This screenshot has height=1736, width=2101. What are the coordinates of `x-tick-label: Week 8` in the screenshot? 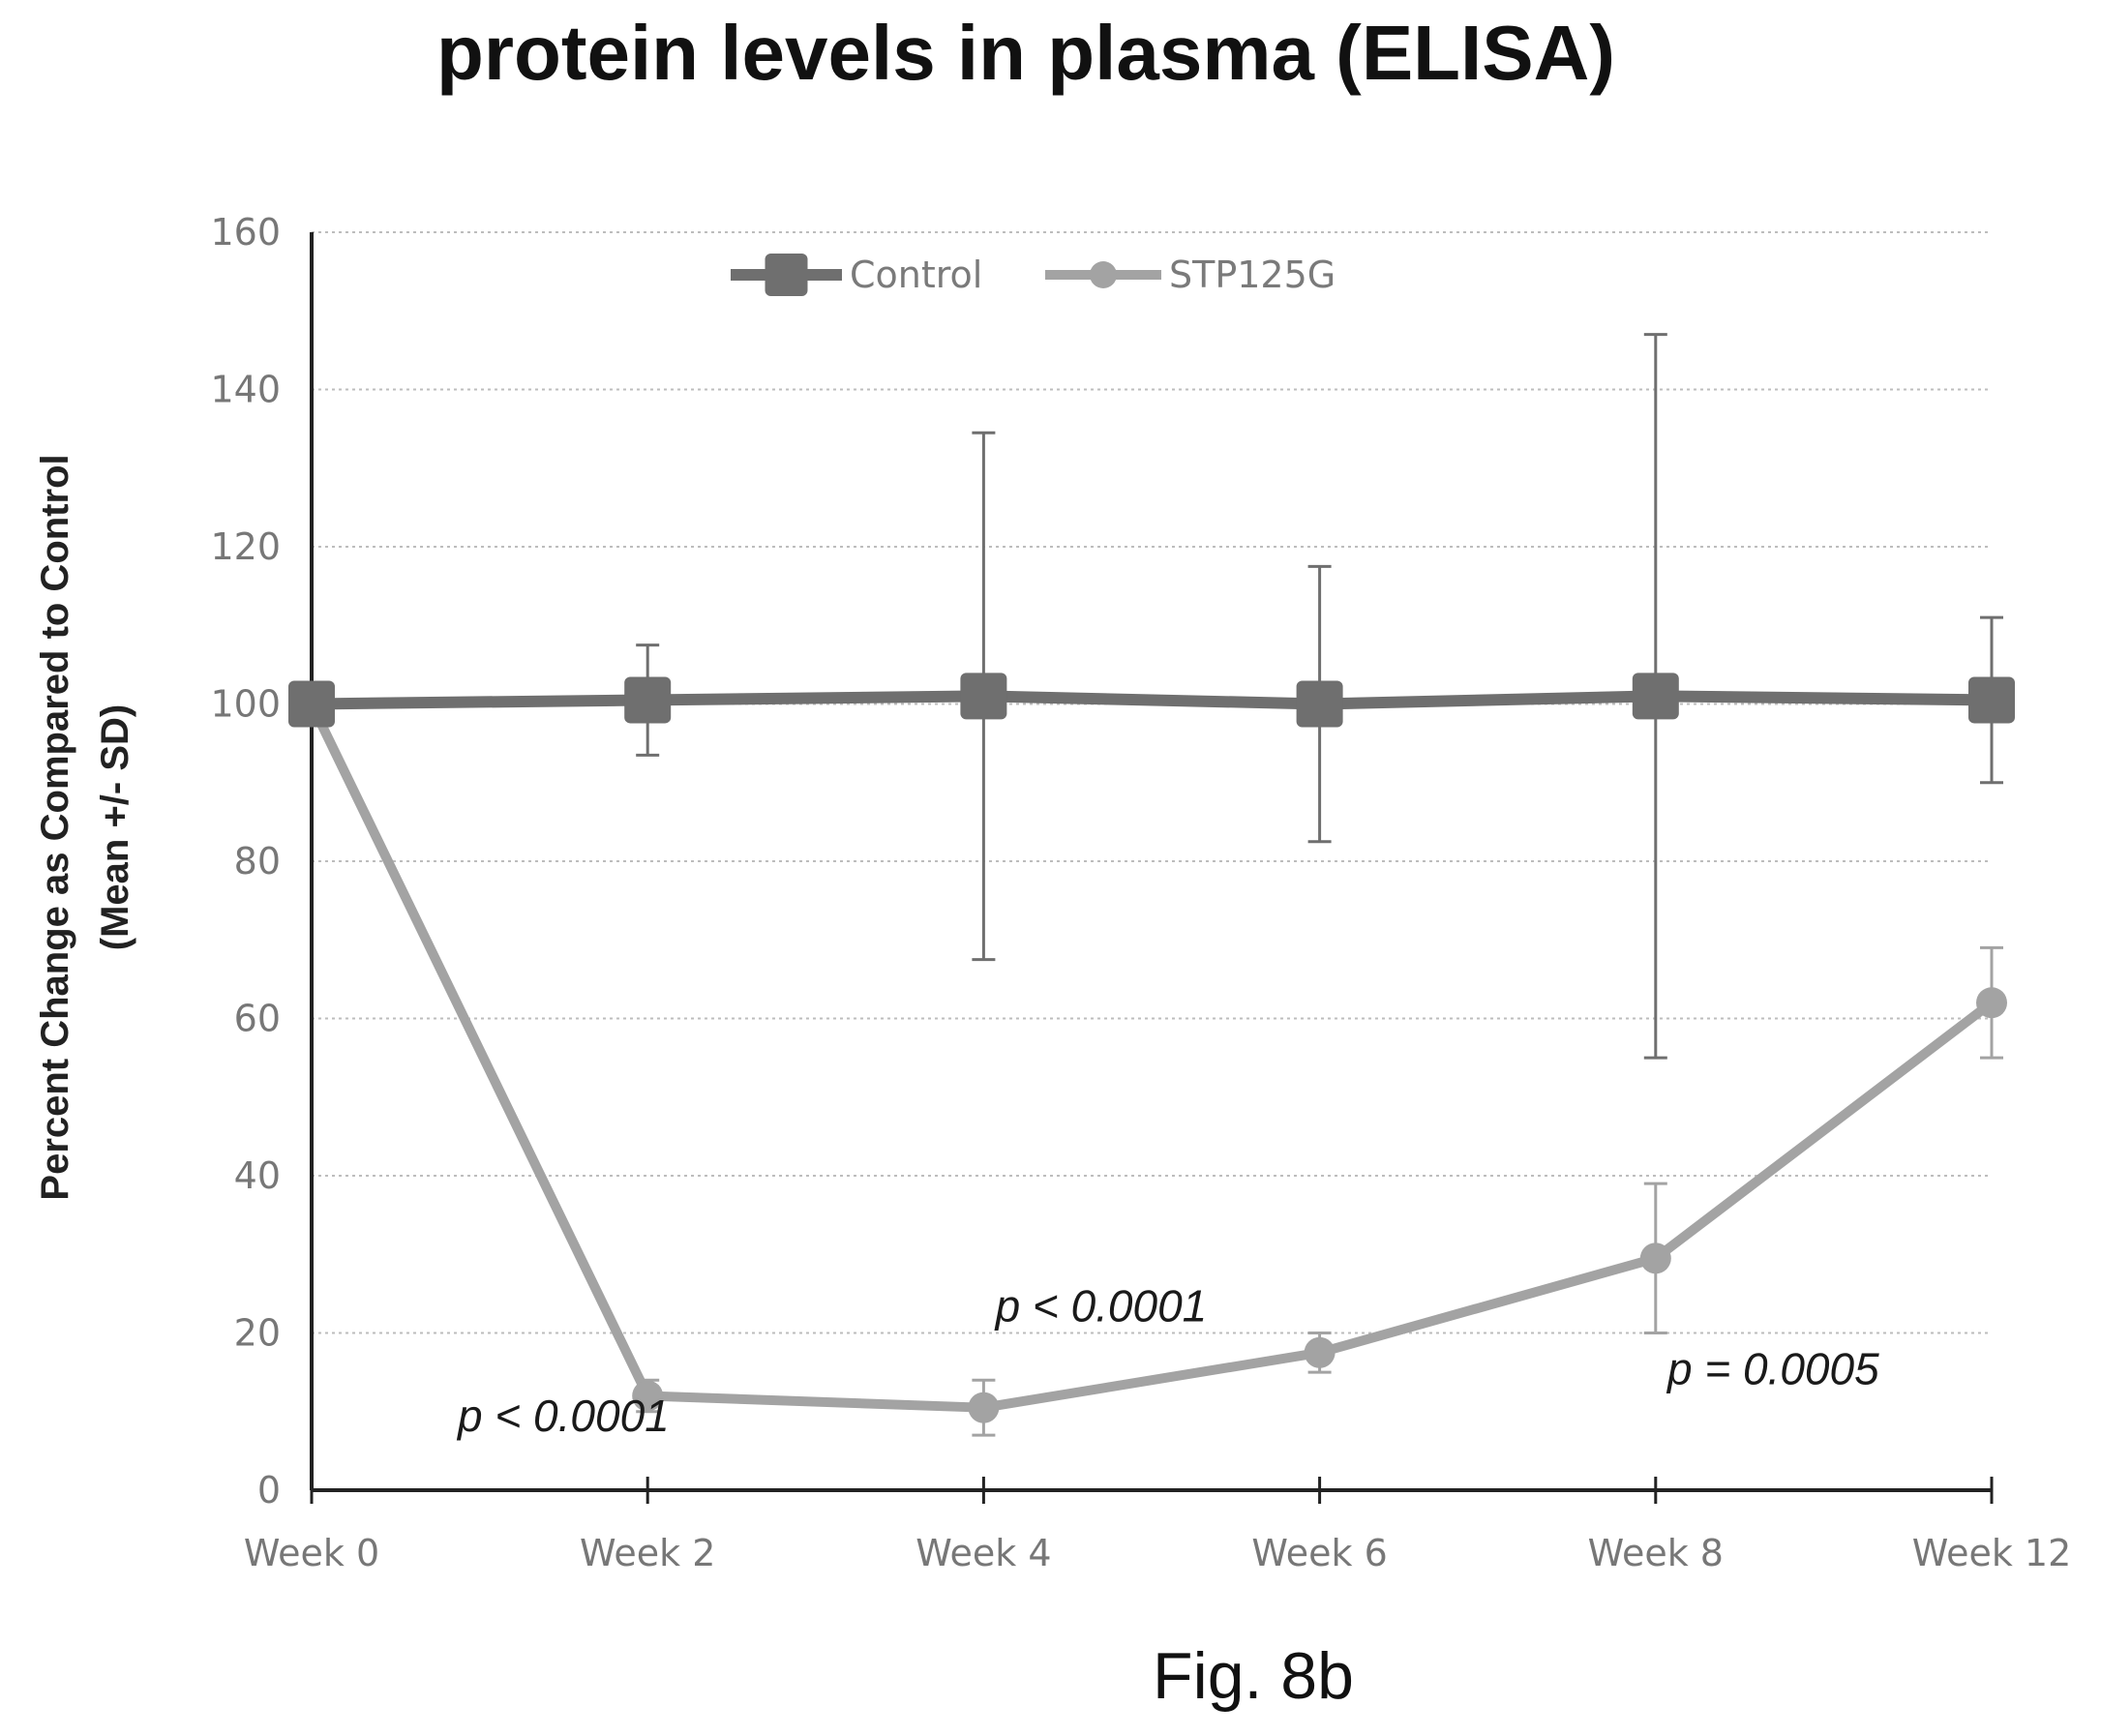 It's located at (1656, 1553).